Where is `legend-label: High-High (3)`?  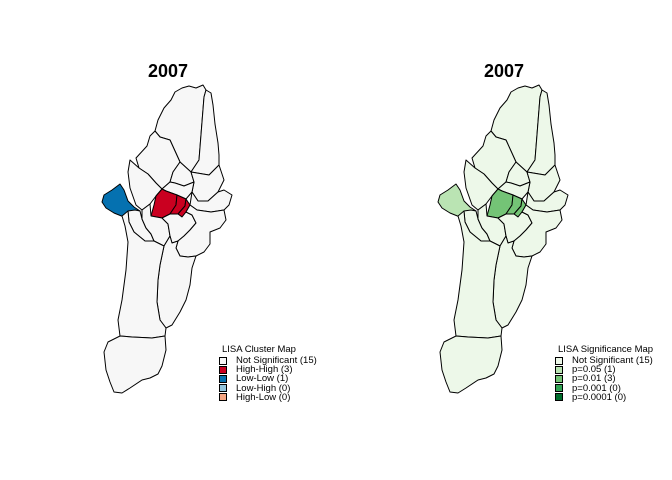 legend-label: High-High (3) is located at coordinates (264, 370).